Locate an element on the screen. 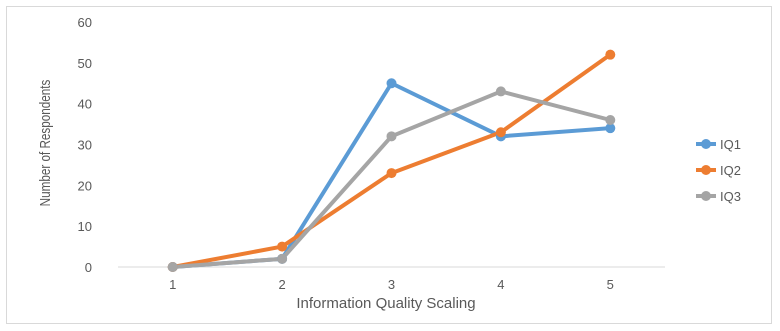 This screenshot has width=780, height=331. y-axis-title: Number of Respondents is located at coordinates (45, 142).